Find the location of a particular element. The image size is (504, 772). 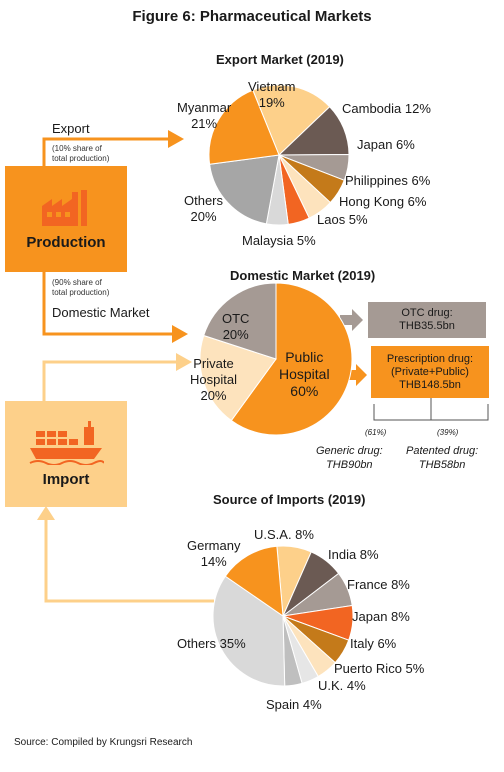

export-label-others: Others 20% is located at coordinates (204, 208).